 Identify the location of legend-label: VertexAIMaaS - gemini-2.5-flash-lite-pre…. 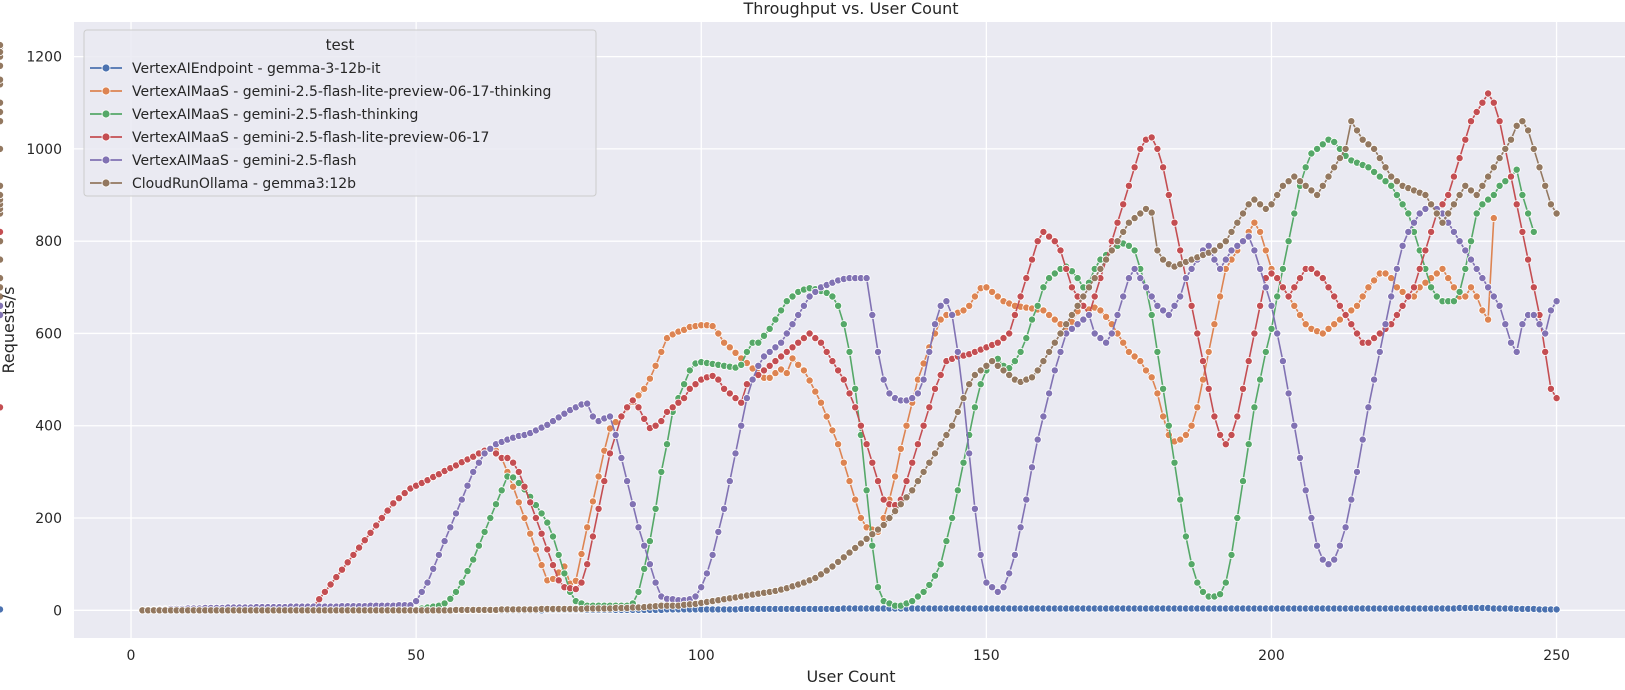
(341, 92).